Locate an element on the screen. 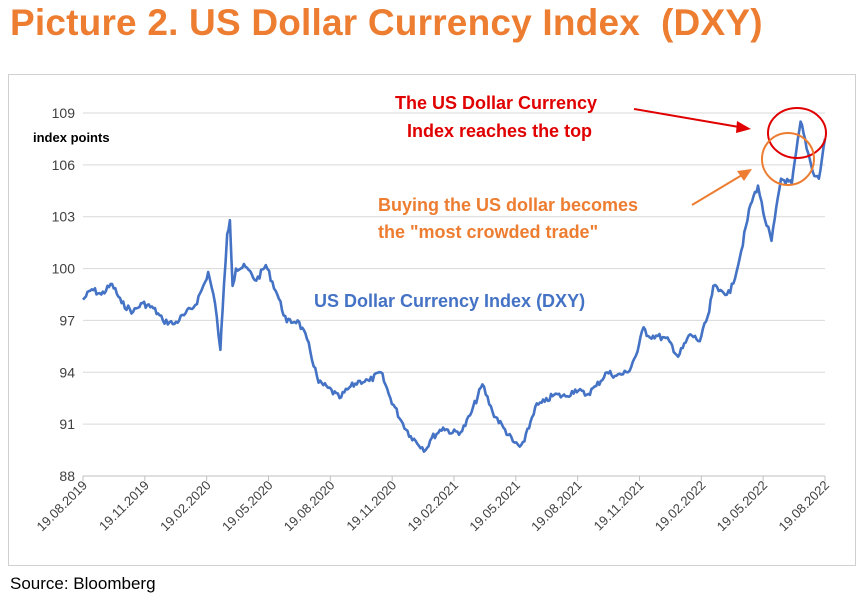 Image resolution: width=868 pixels, height=609 pixels. x-tick-label: 19.02.2022 is located at coordinates (680, 506).